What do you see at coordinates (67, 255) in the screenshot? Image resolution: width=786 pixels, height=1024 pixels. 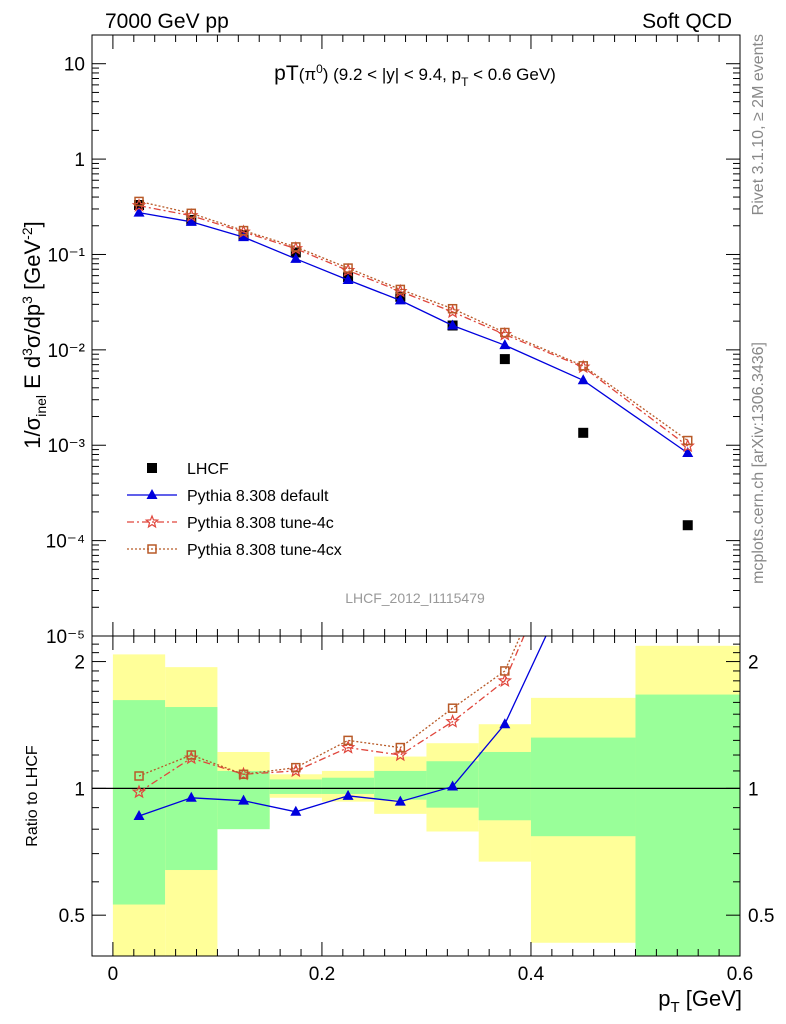 I see `y-tick-label: 10⁻¹` at bounding box center [67, 255].